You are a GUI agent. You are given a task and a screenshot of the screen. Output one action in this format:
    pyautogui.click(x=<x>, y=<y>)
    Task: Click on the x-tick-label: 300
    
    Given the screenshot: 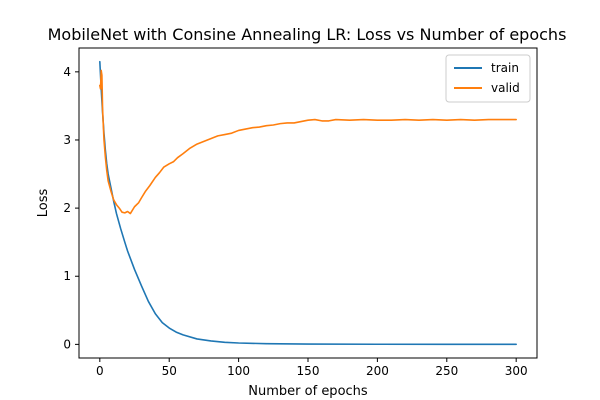 What is the action you would take?
    pyautogui.click(x=516, y=371)
    